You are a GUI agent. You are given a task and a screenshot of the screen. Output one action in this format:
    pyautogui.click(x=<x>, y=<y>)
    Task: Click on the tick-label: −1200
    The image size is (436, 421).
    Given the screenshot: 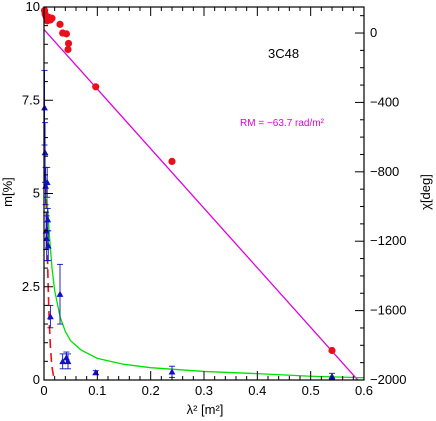 What is the action you would take?
    pyautogui.click(x=388, y=240)
    